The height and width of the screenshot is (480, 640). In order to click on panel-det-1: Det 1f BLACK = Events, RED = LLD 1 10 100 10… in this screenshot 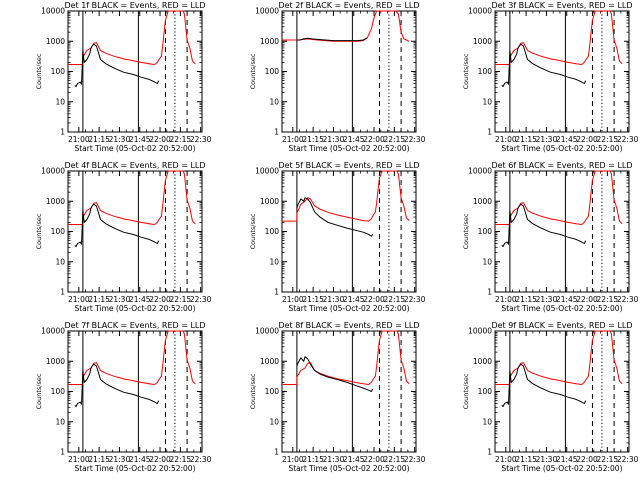, I will do `click(123, 77)`.